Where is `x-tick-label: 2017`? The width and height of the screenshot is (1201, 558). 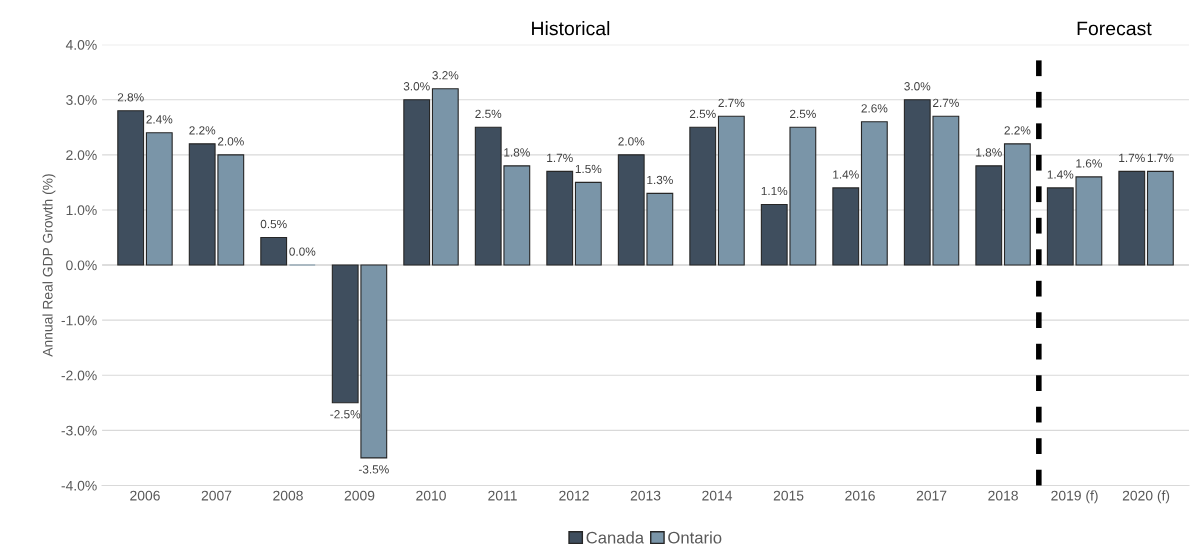
x-tick-label: 2017 is located at coordinates (931, 495).